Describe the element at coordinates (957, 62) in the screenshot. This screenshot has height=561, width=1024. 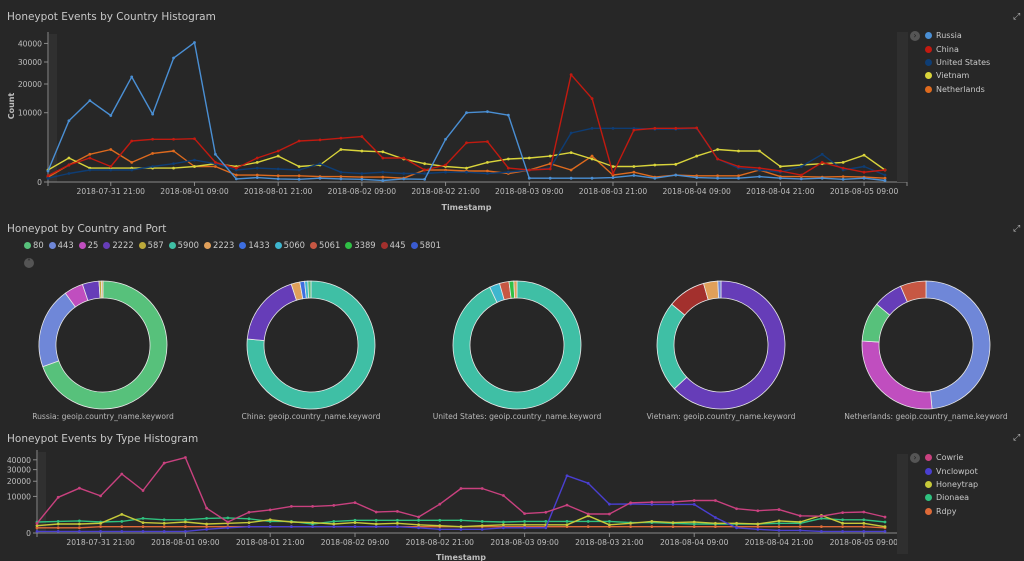
I see `legend-item: United States` at that location.